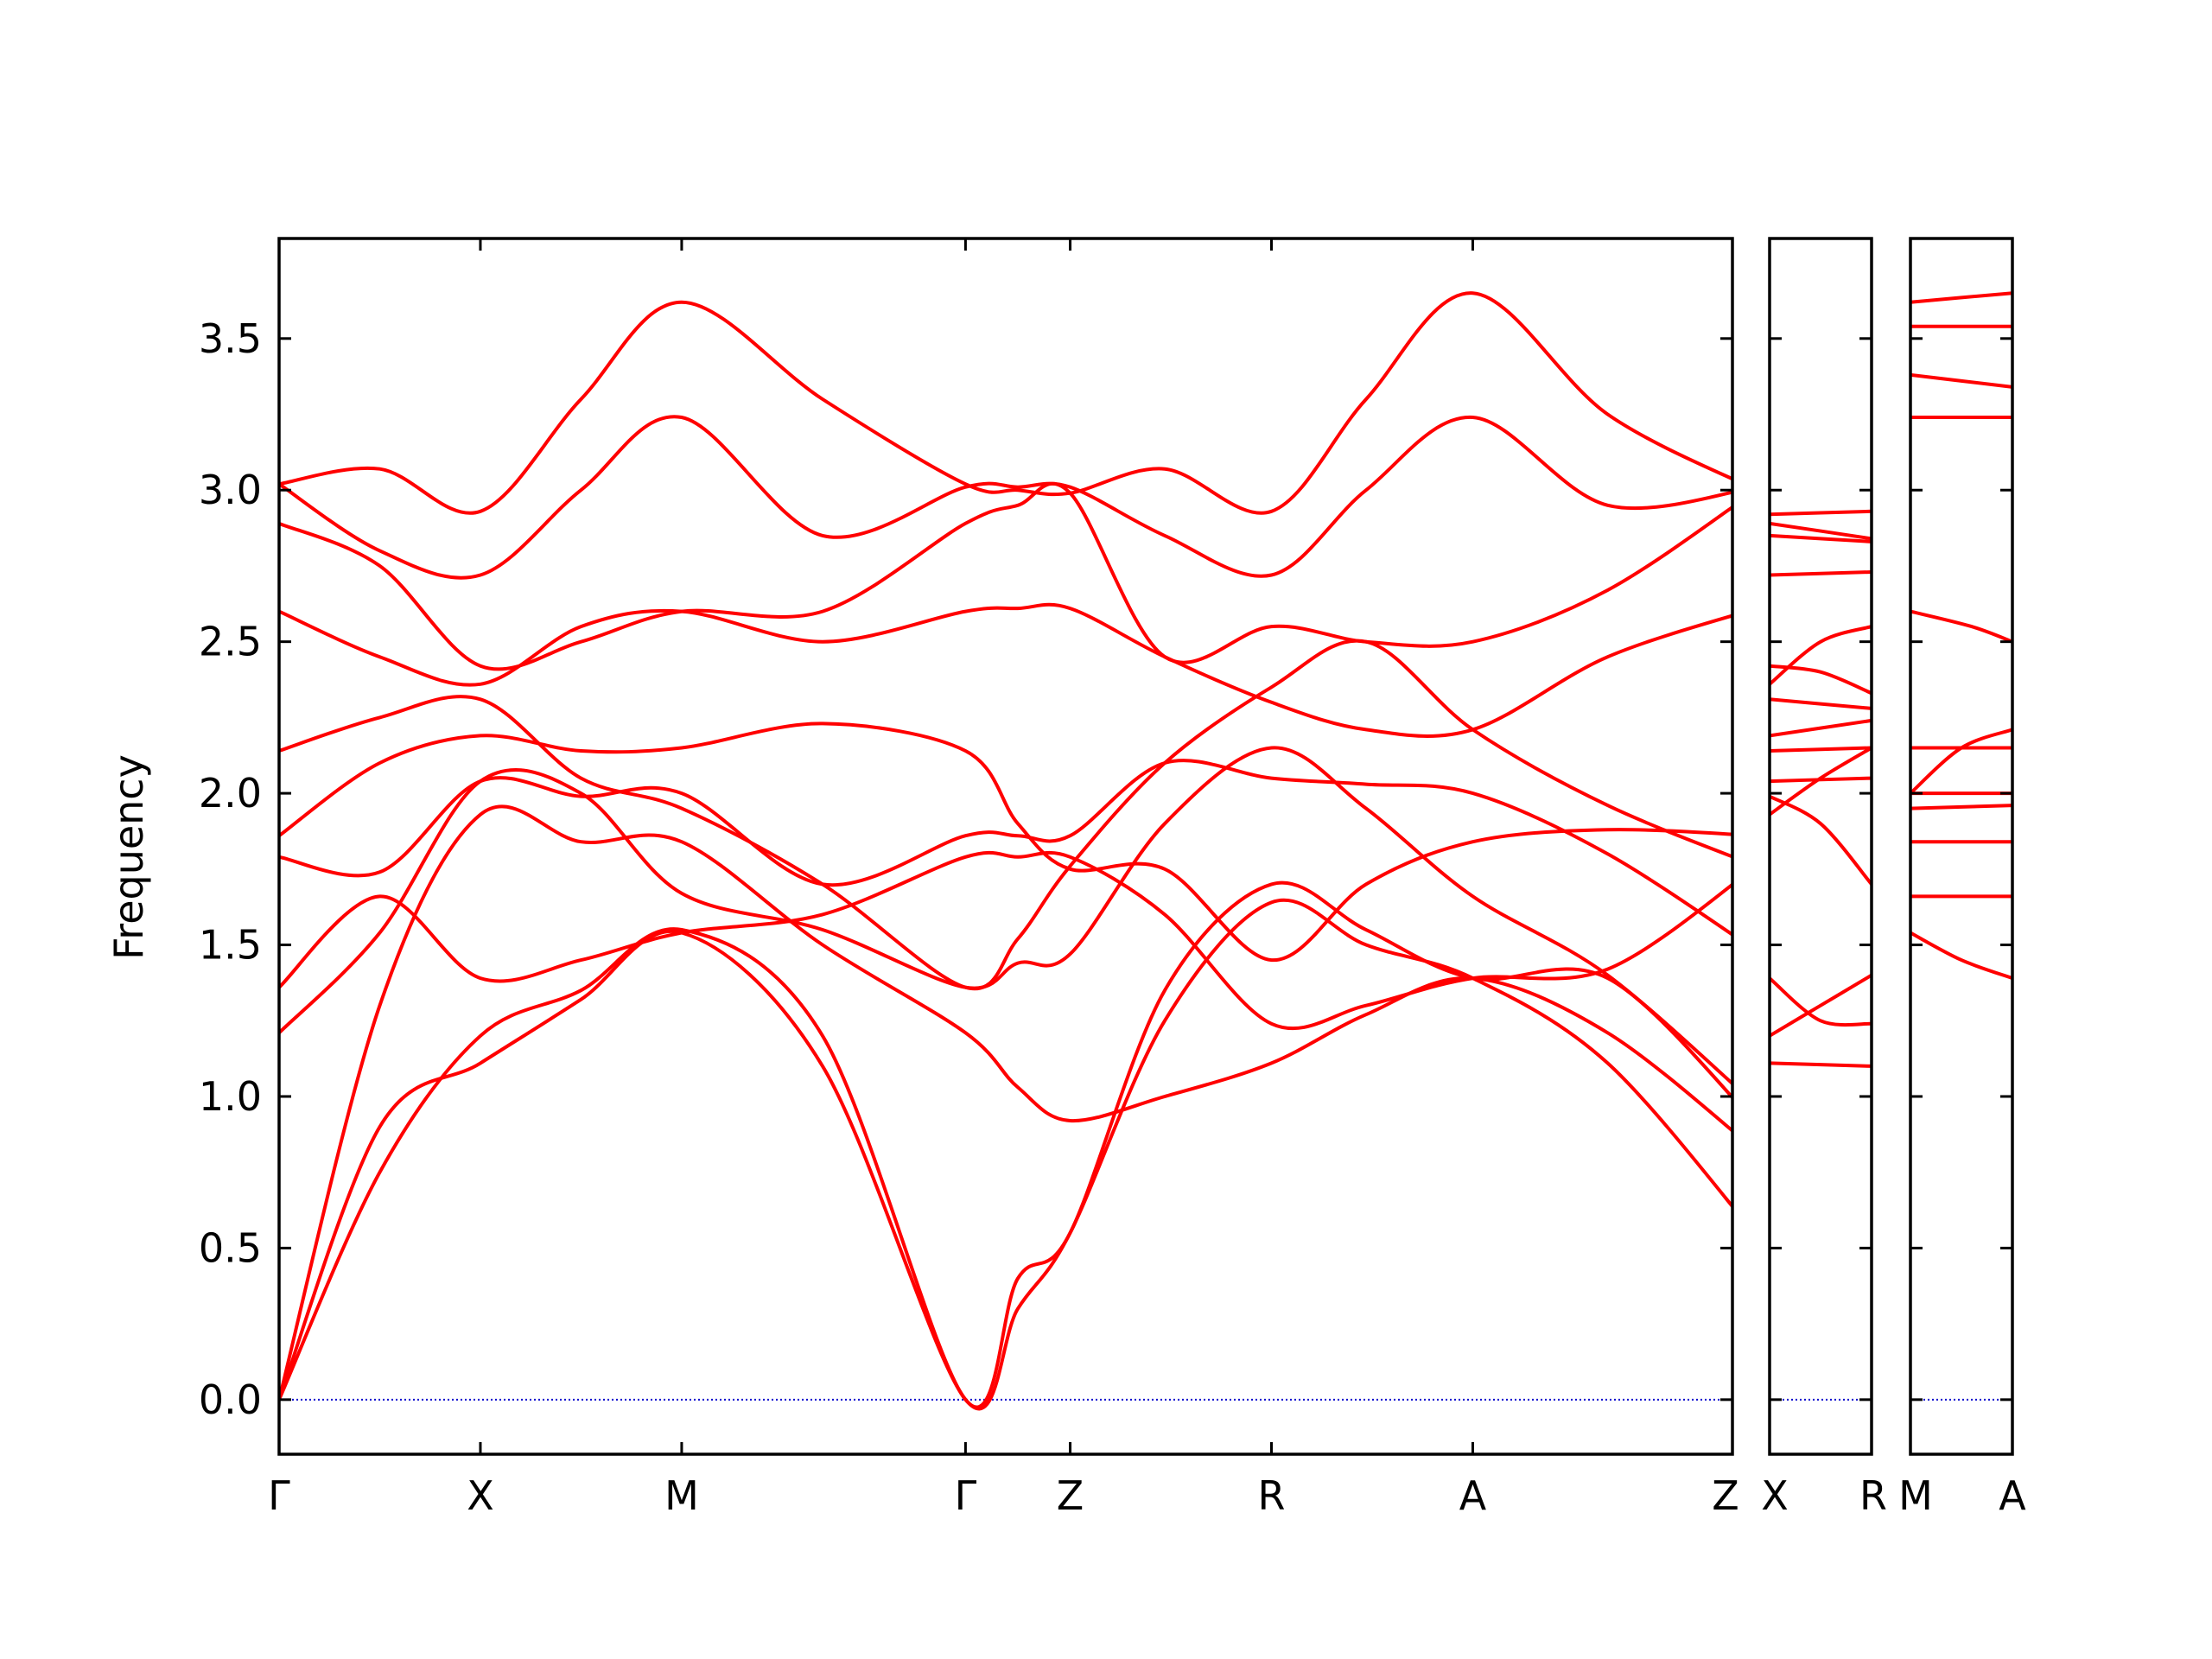 Image resolution: width=2212 pixels, height=1659 pixels. Describe the element at coordinates (128, 857) in the screenshot. I see `y-axis-label: Frequency` at that location.